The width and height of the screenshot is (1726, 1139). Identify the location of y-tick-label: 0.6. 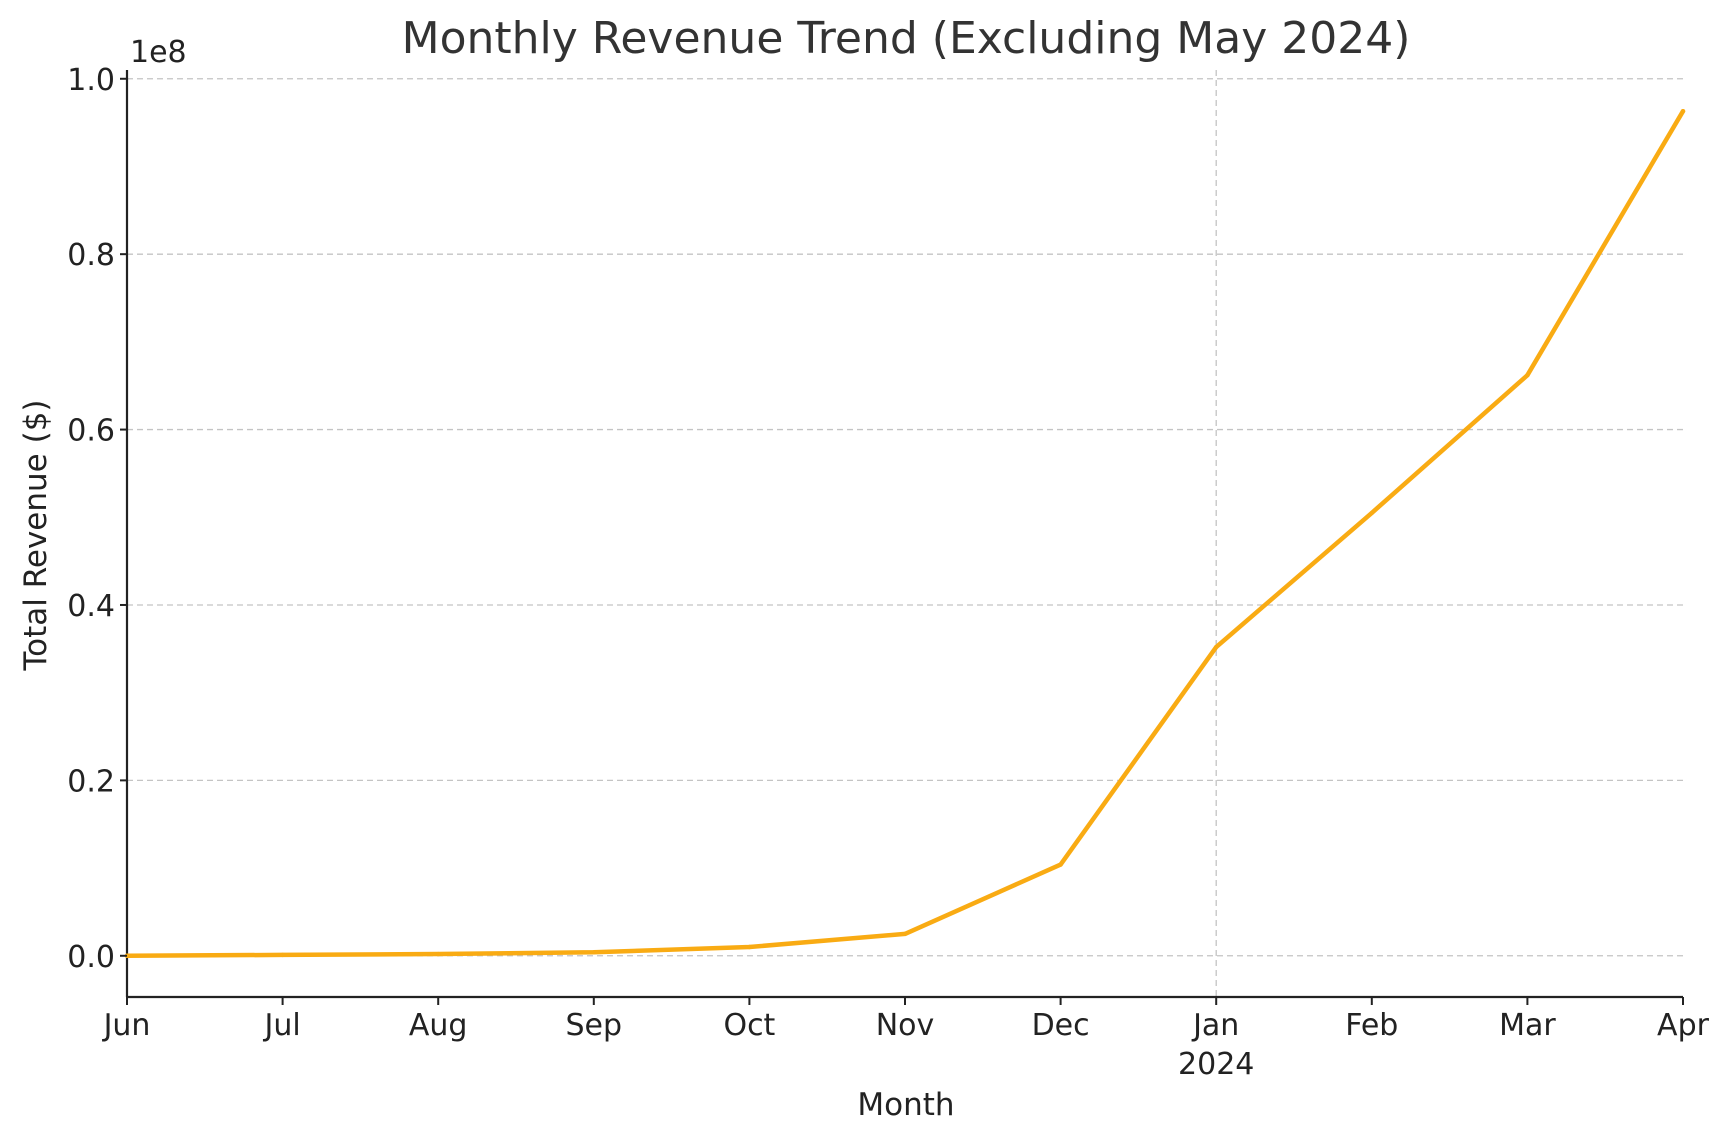
(91, 431).